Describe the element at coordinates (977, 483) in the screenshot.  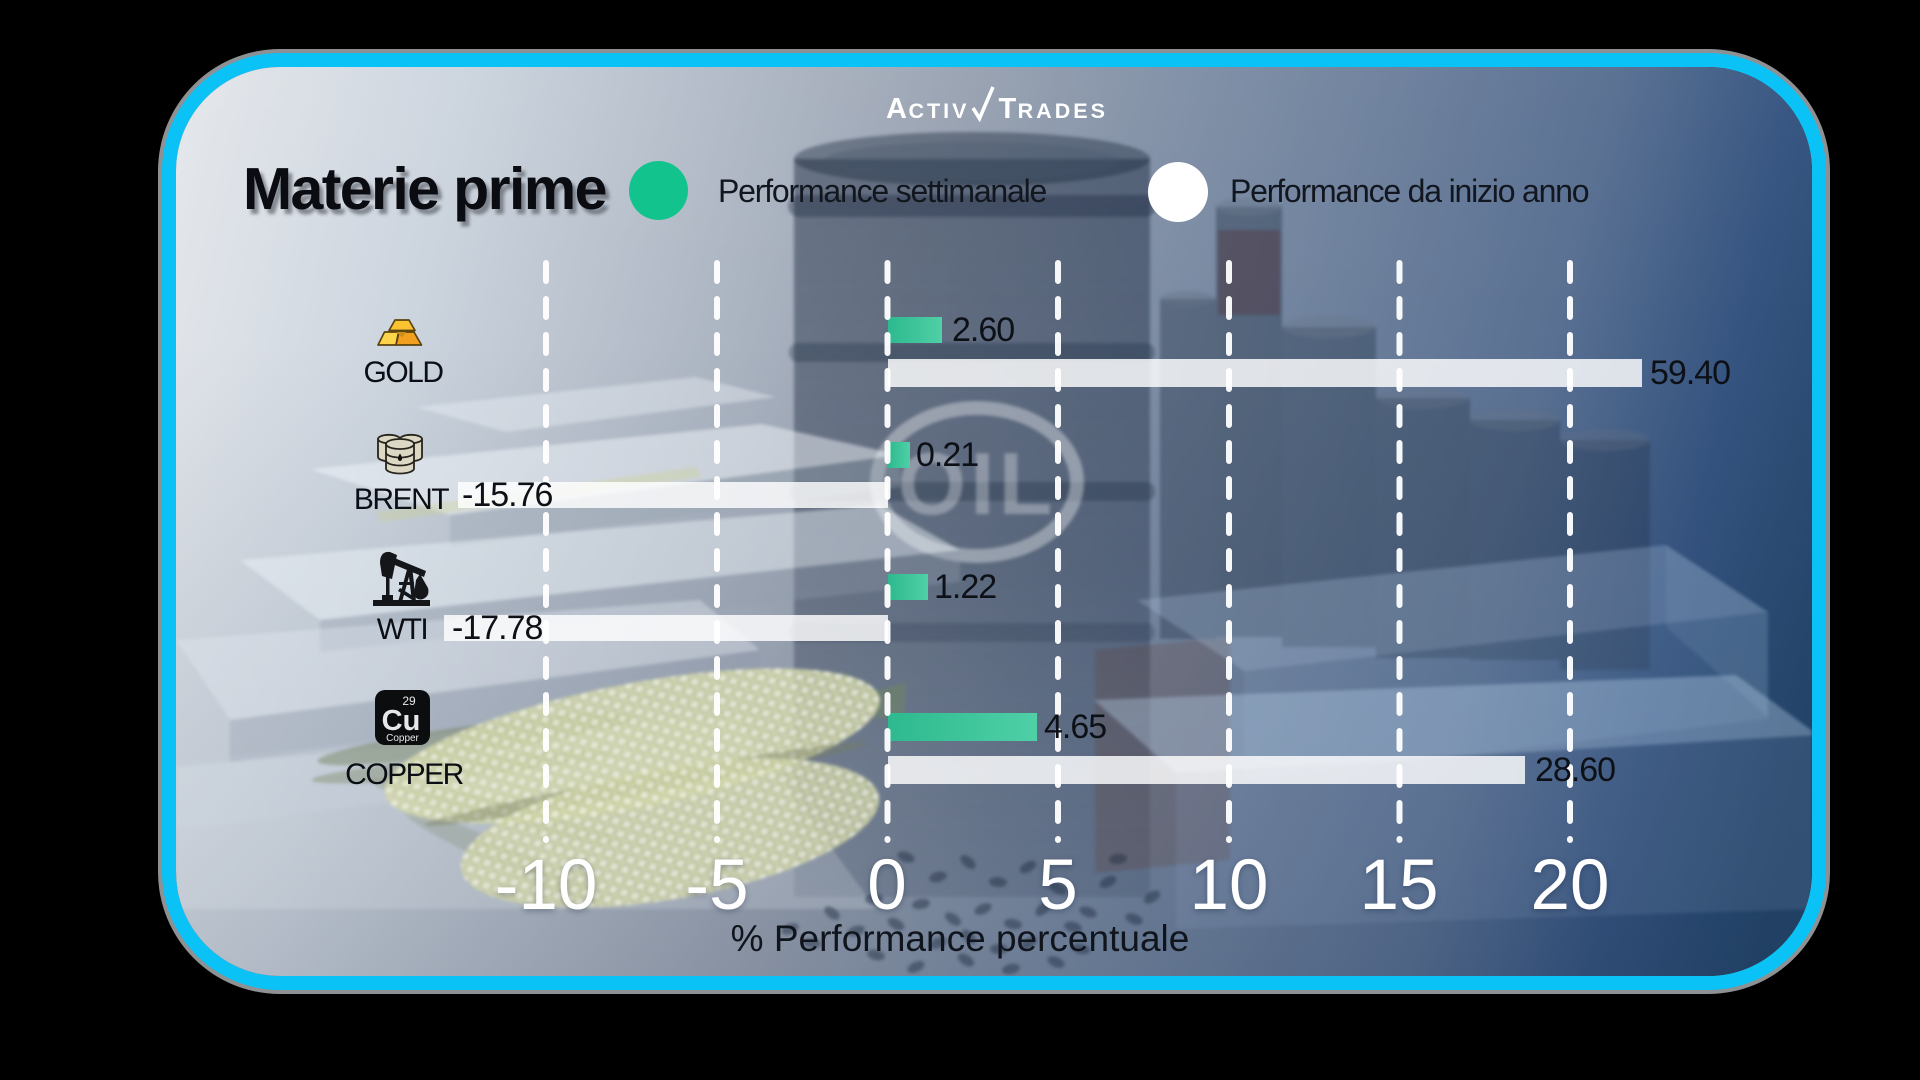
I see `svg-text: OIL` at that location.